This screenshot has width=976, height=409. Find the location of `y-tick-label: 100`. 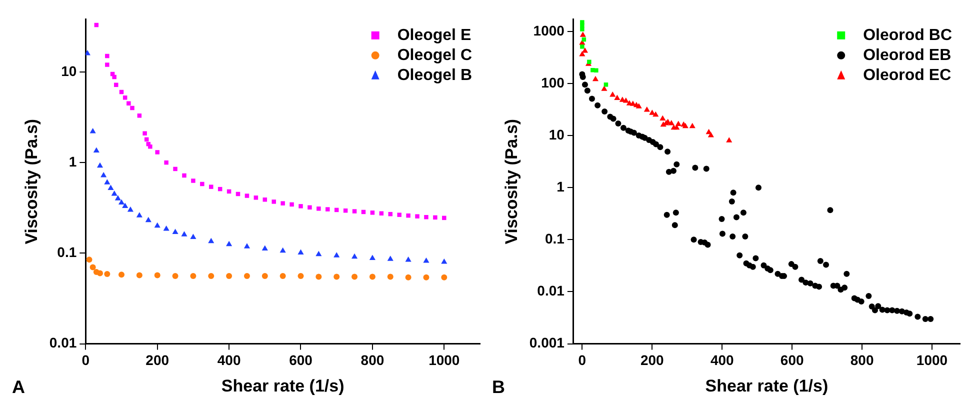

y-tick-label: 100 is located at coordinates (553, 82).